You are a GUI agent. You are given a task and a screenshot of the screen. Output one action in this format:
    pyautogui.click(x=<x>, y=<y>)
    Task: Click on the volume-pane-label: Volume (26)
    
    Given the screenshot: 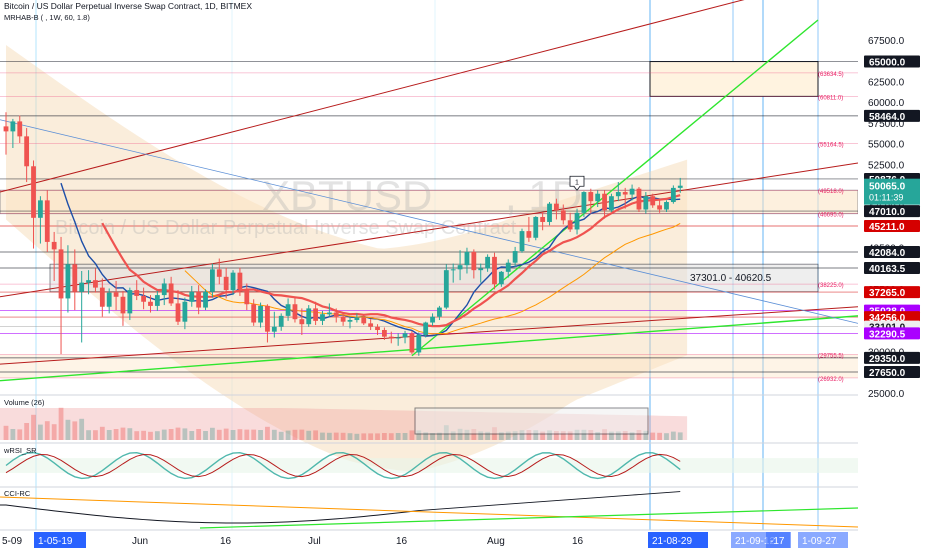 What is the action you would take?
    pyautogui.click(x=24, y=402)
    